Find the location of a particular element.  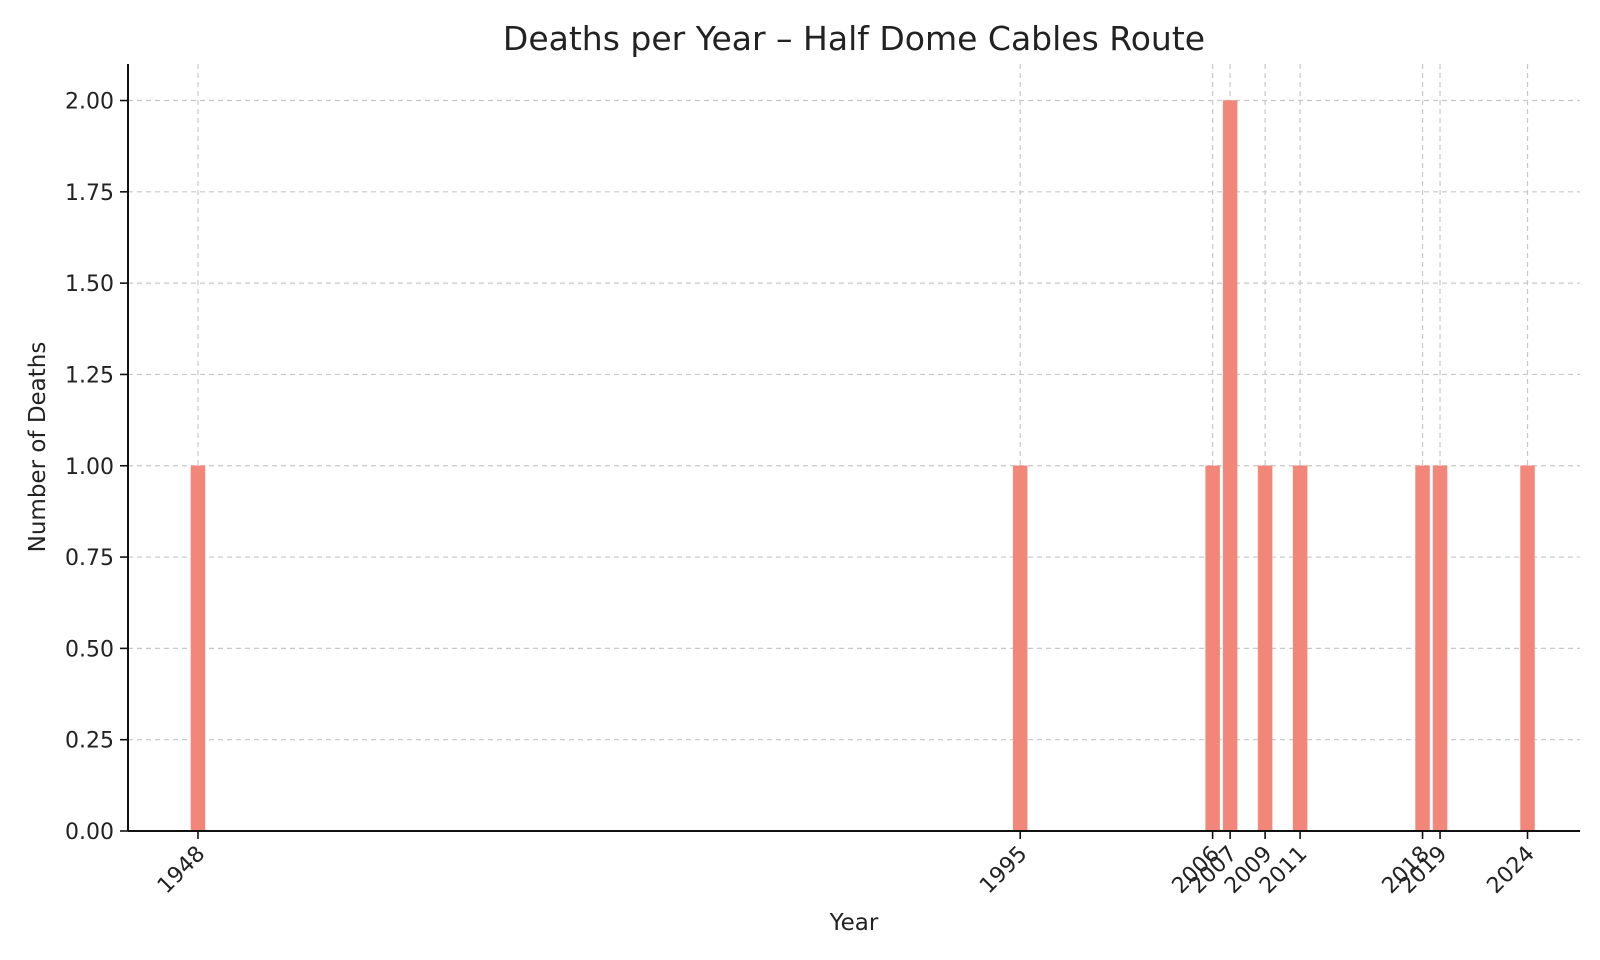

y-tick-label: 1.50 is located at coordinates (89, 284).